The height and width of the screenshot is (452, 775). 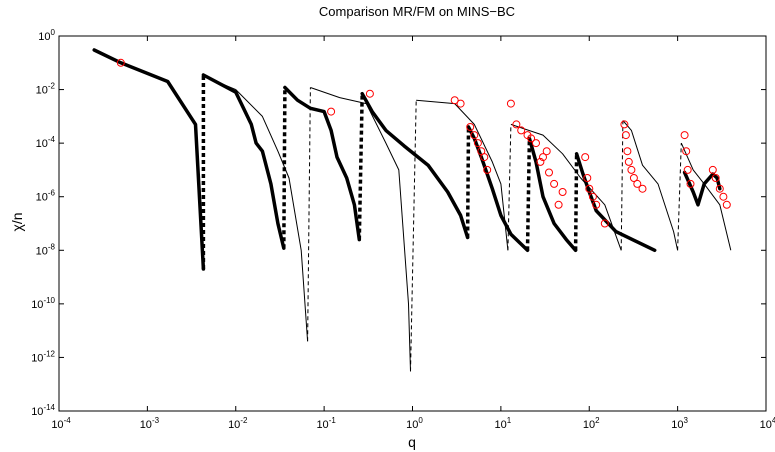 What do you see at coordinates (49, 407) in the screenshot?
I see `y-tick-label-exponent: -14` at bounding box center [49, 407].